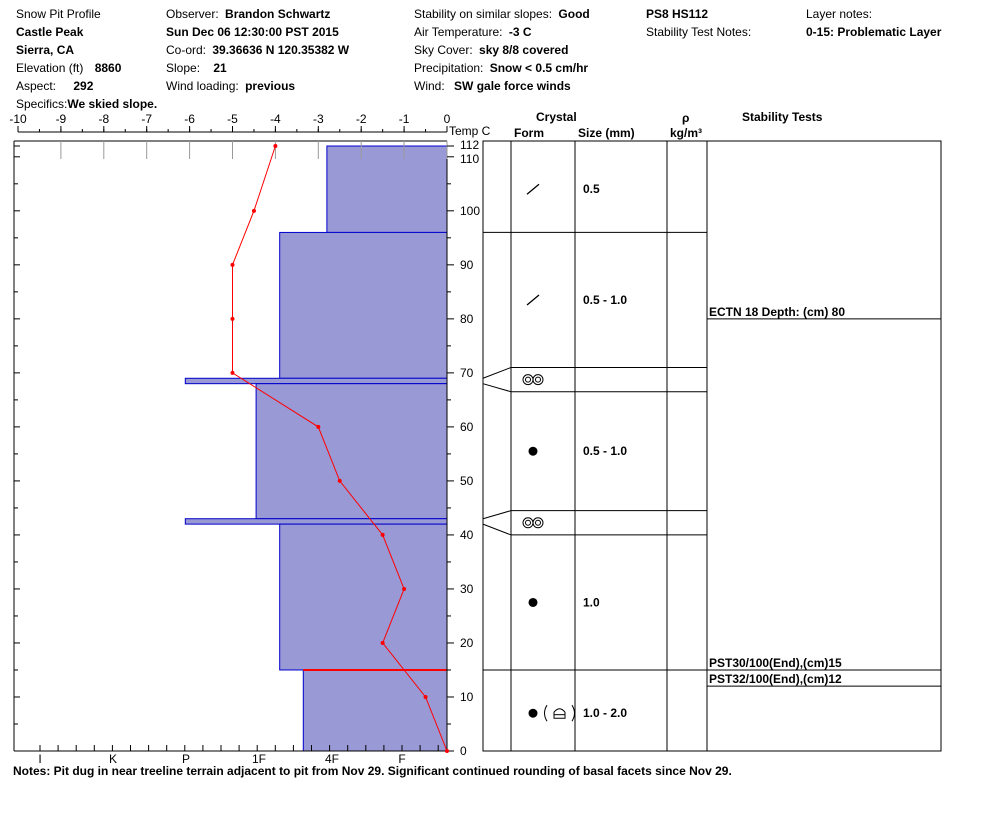 This screenshot has height=840, width=994. I want to click on wind-loading: Wind loading: previous, so click(230, 86).